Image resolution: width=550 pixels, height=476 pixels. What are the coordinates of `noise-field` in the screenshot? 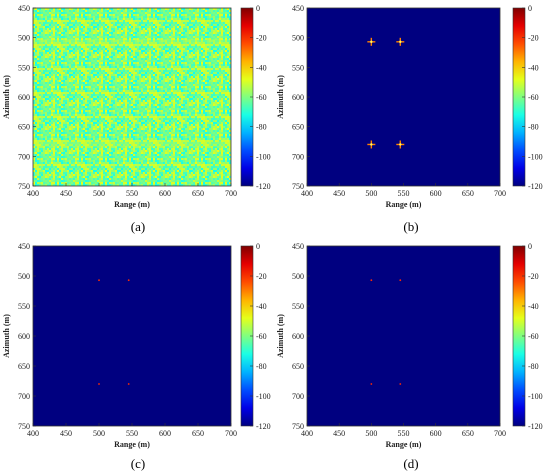 It's located at (132, 97).